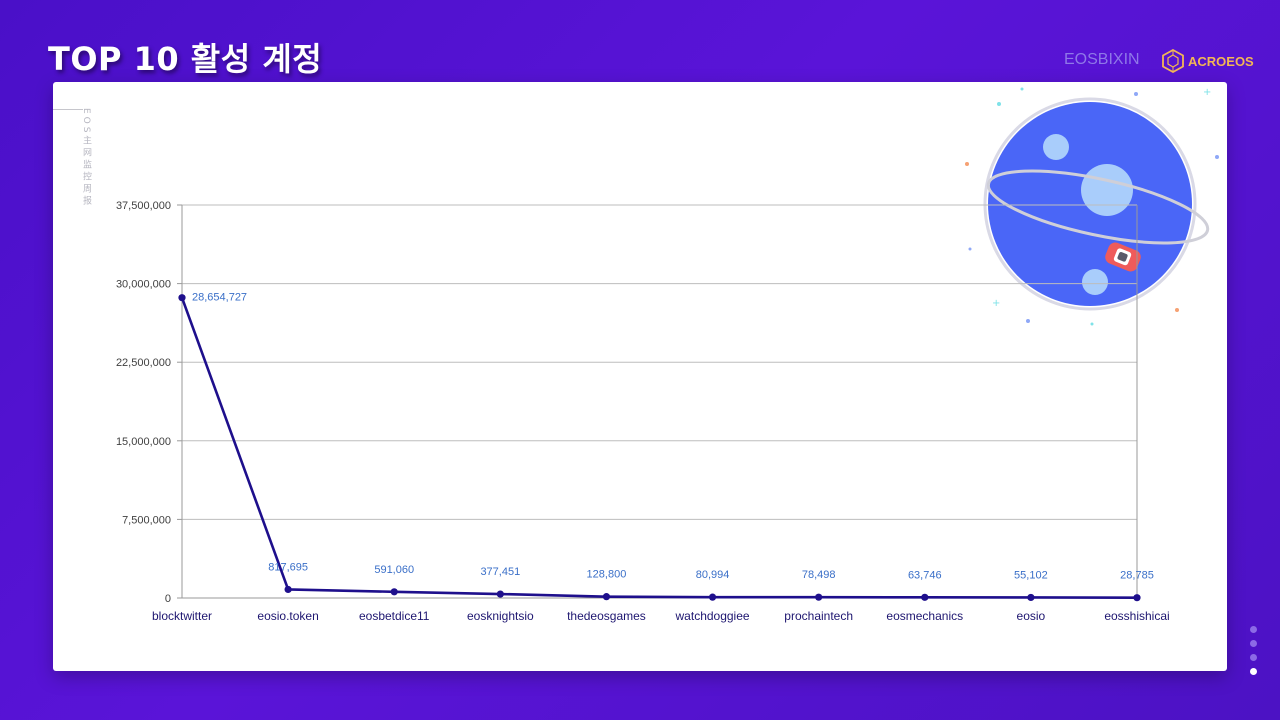 The height and width of the screenshot is (720, 1280). I want to click on data-label: 28,785, so click(1137, 576).